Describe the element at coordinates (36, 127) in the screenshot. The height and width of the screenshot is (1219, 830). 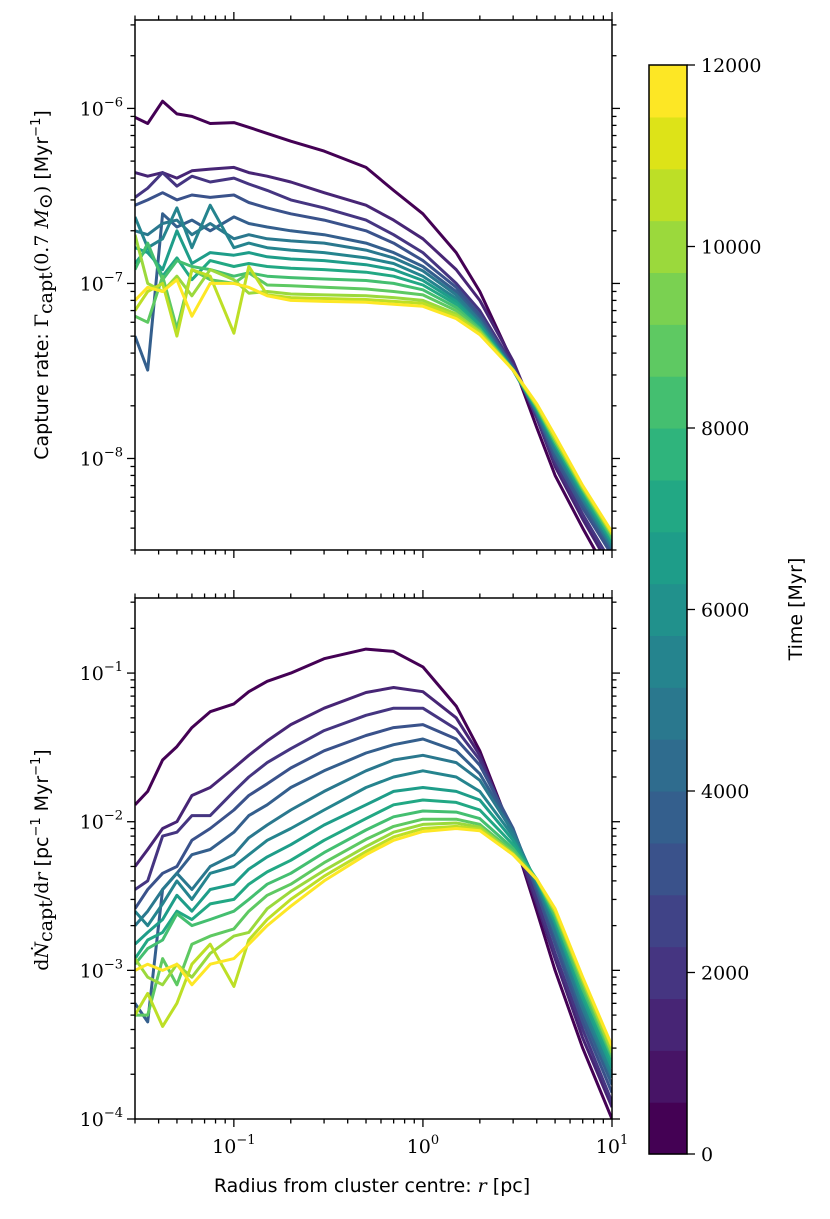
I see `top-ylabel-exp: −1` at that location.